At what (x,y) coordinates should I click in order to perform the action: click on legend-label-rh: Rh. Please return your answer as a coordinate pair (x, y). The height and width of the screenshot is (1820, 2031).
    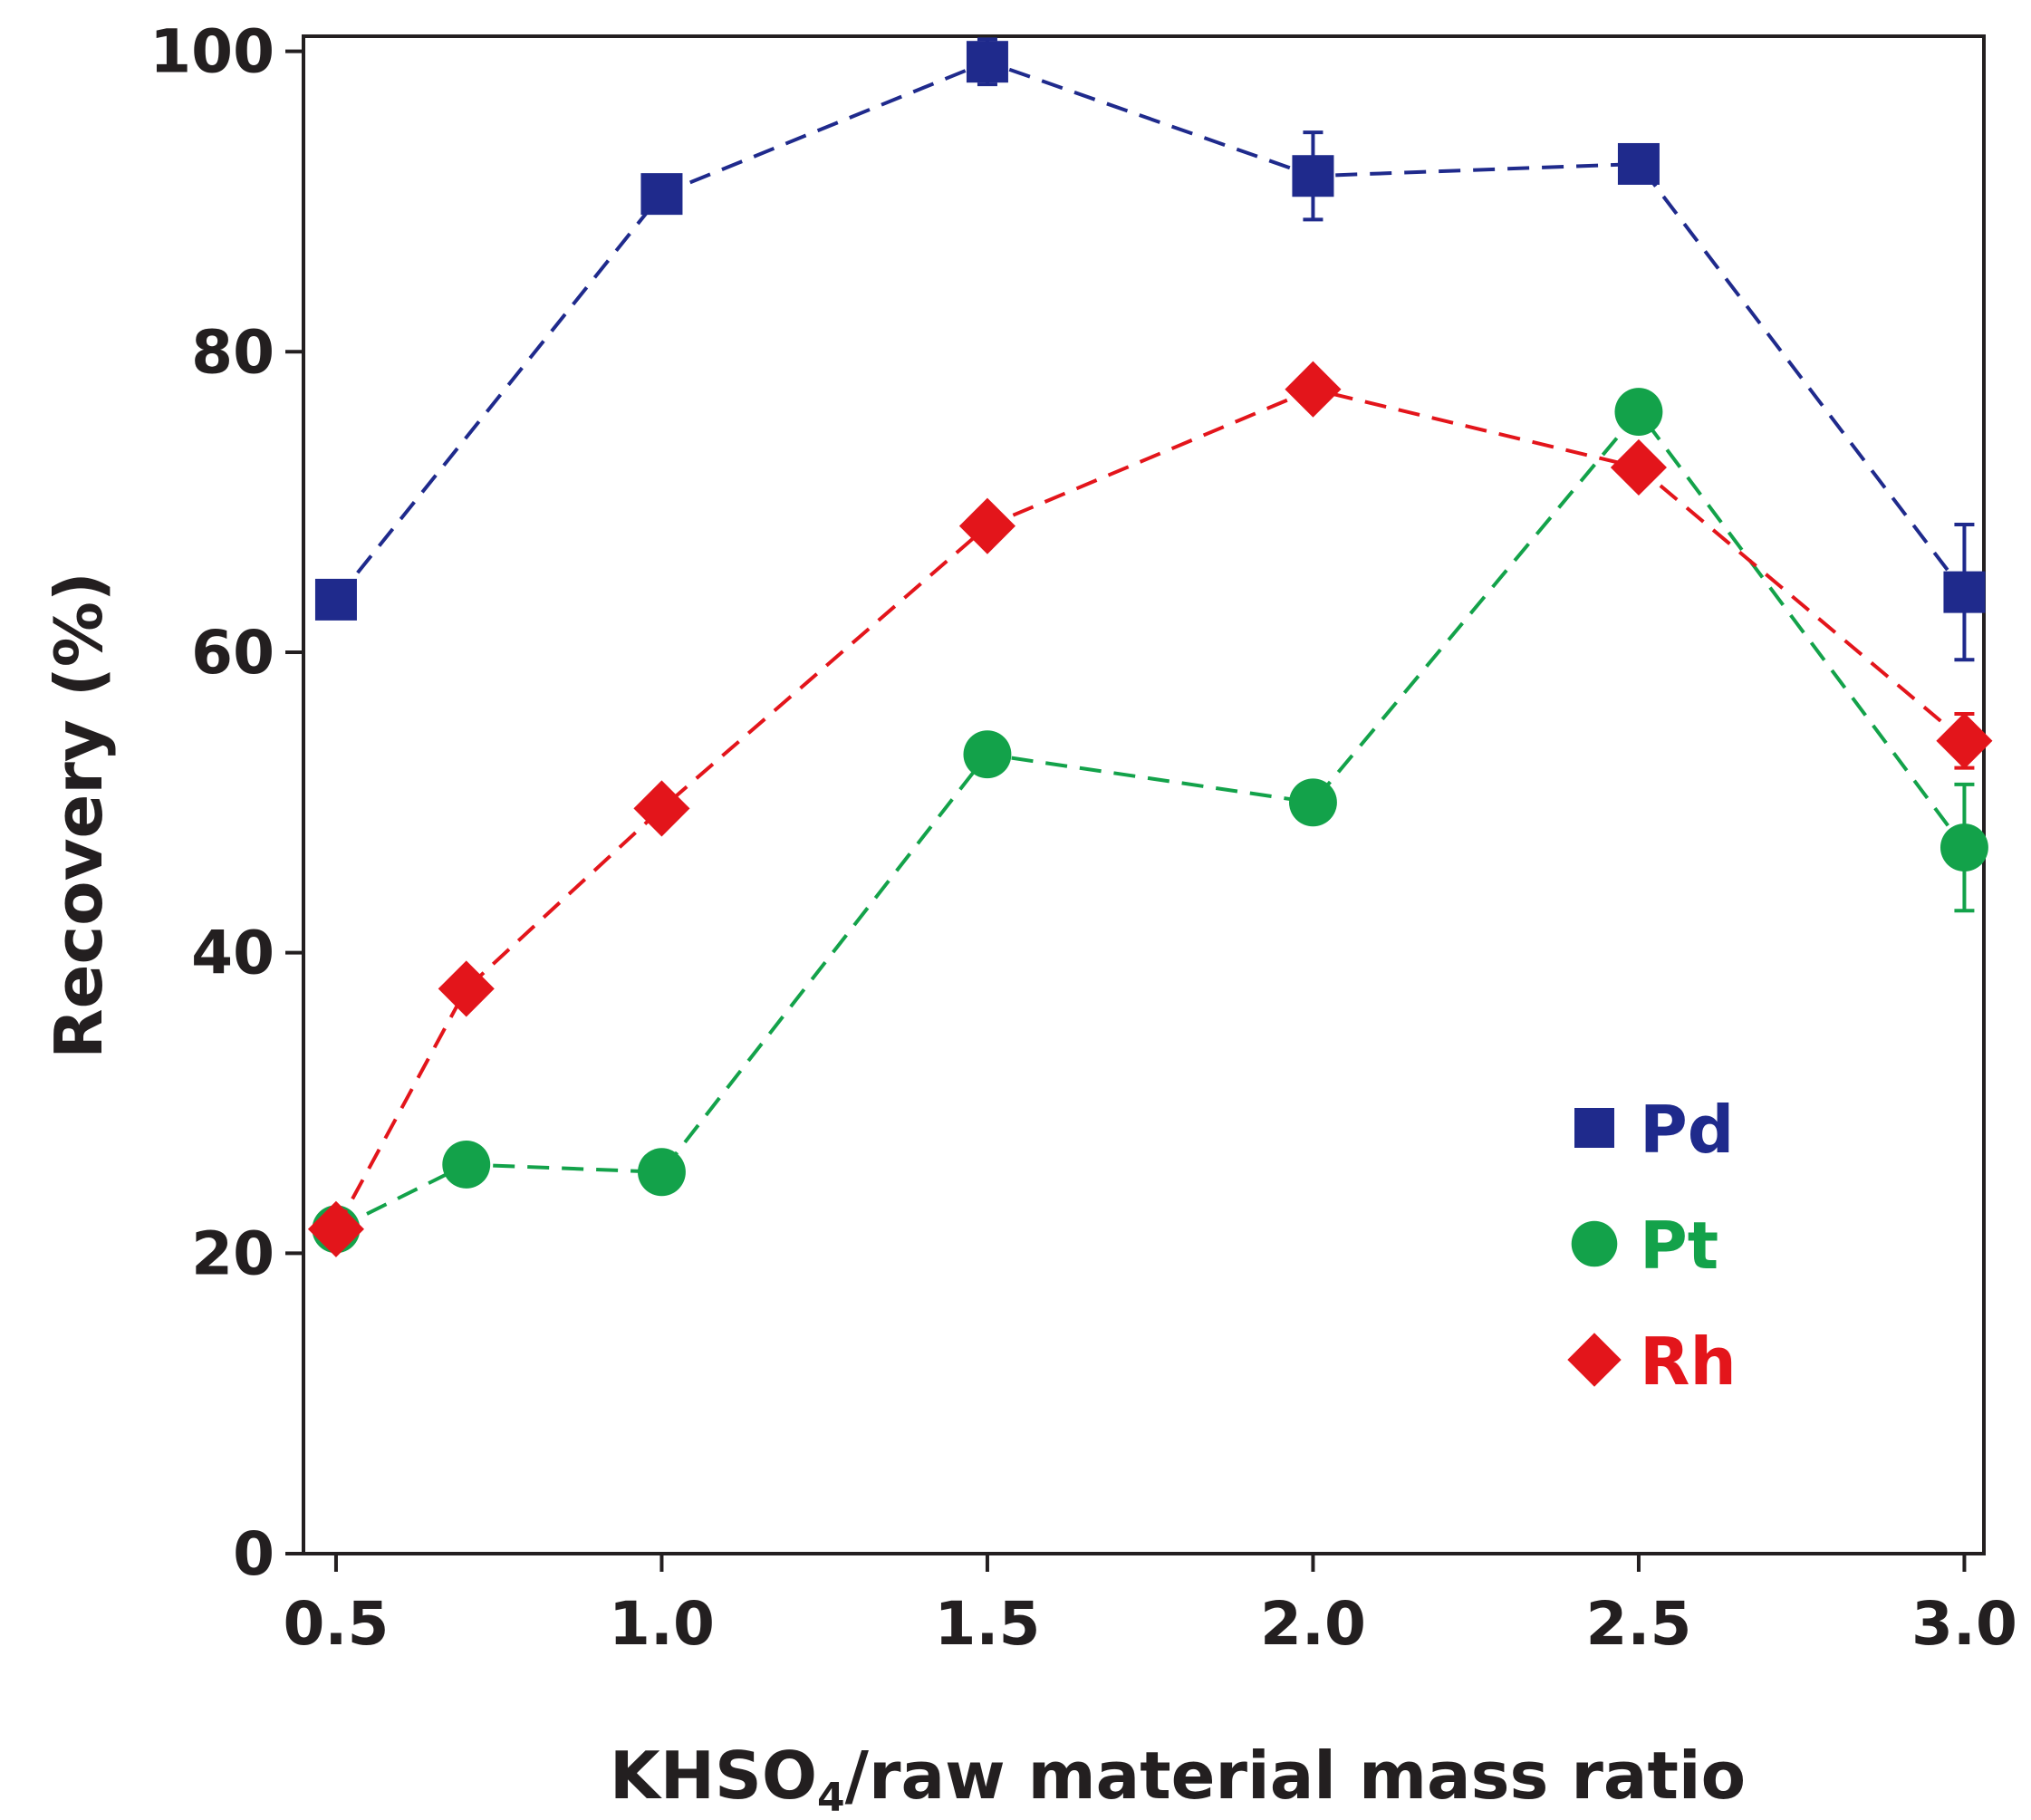
    Looking at the image, I should click on (1688, 1362).